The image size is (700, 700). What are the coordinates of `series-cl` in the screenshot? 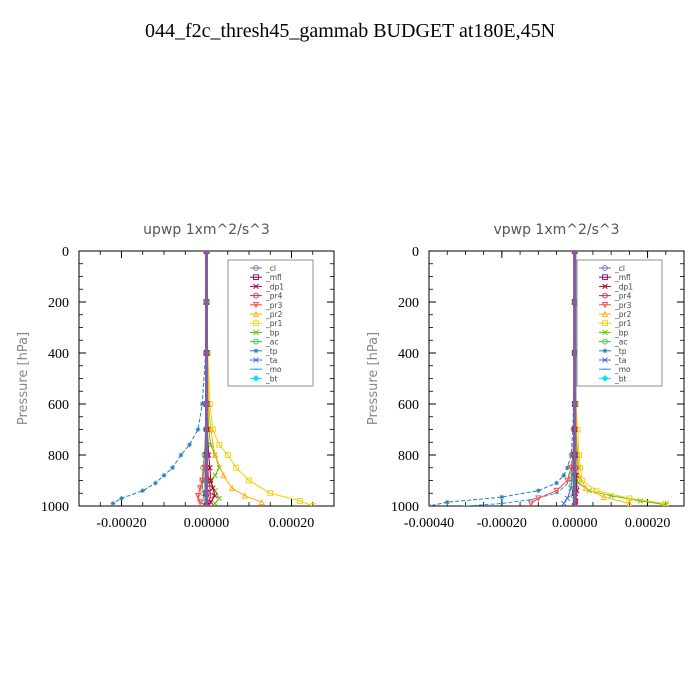 It's located at (206, 378).